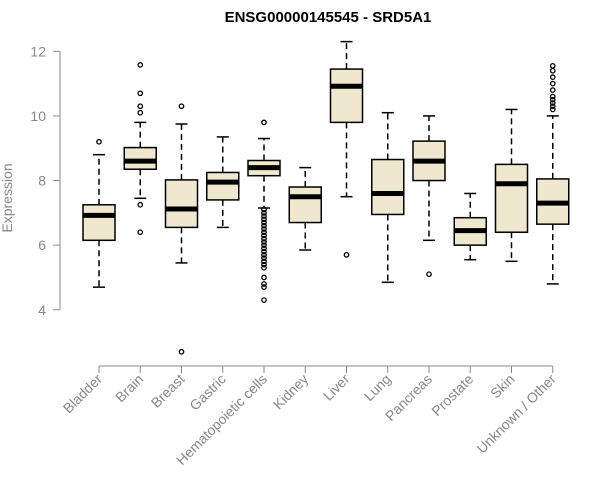 The width and height of the screenshot is (600, 500). Describe the element at coordinates (452, 395) in the screenshot. I see `x-tick-label: Prostate` at that location.